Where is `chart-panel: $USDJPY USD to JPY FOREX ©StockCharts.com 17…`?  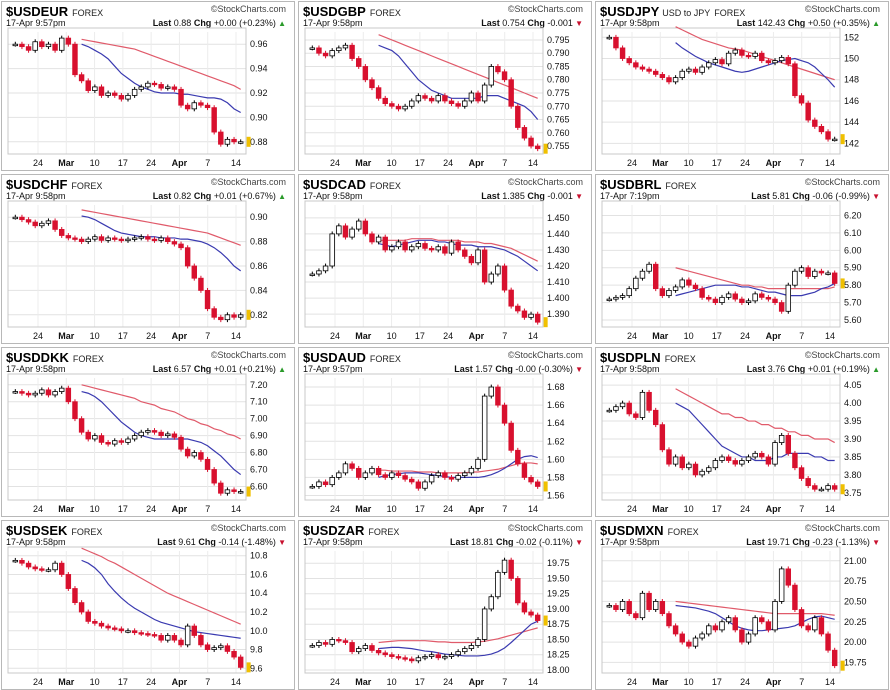
chart-panel: $USDJPY USD to JPY FOREX ©StockCharts.com 17… is located at coordinates (742, 86).